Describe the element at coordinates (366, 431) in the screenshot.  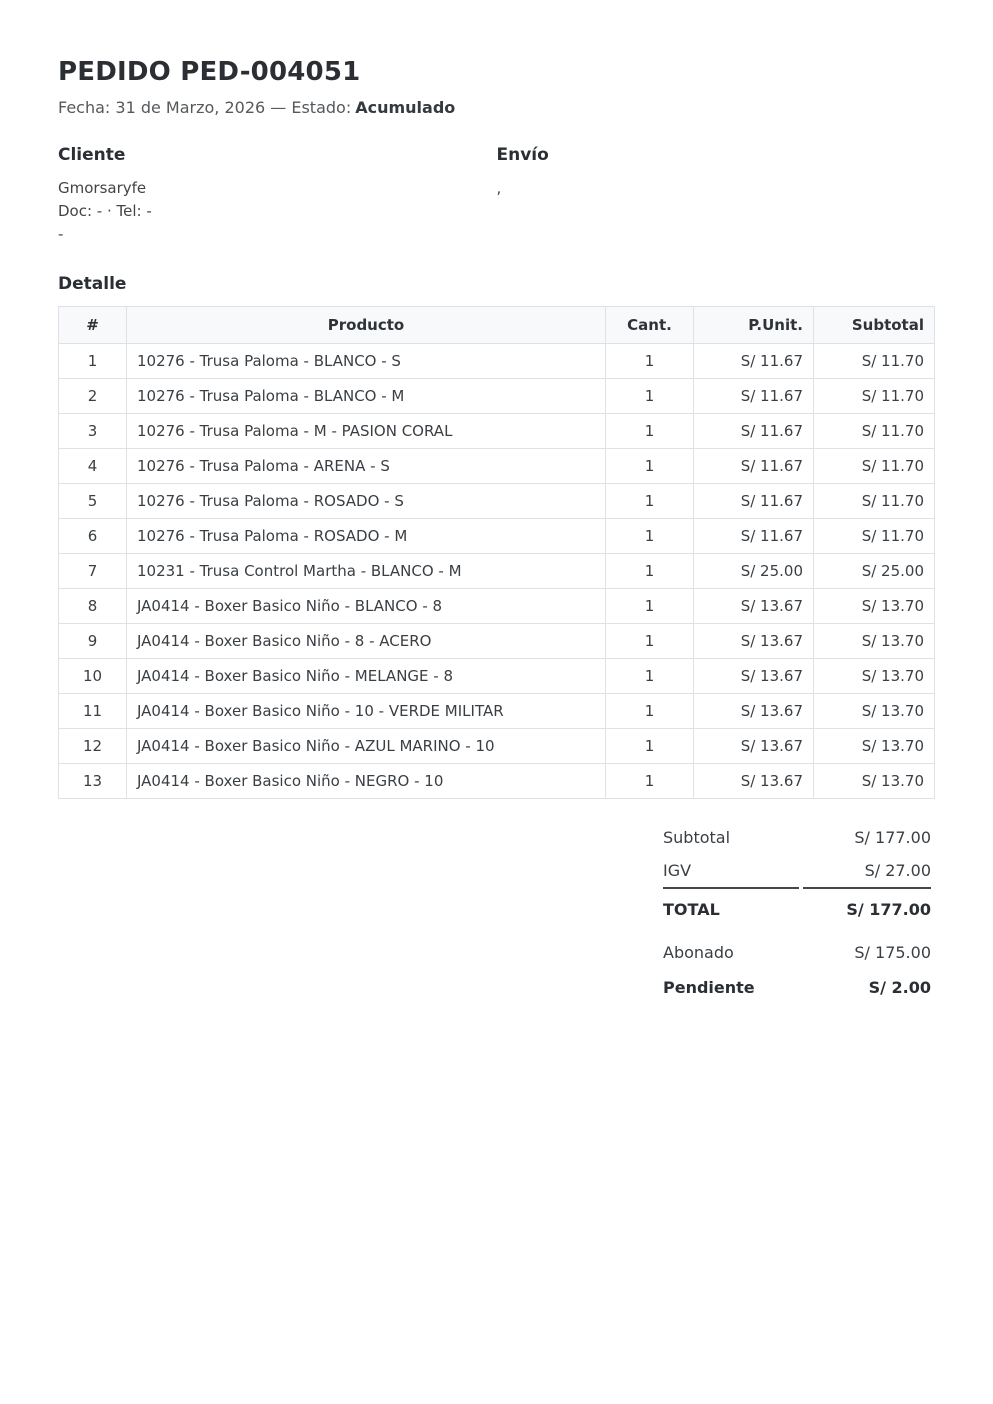
I see `cell-producto: 10276 - Trusa Paloma - M - PASION CORAL` at that location.